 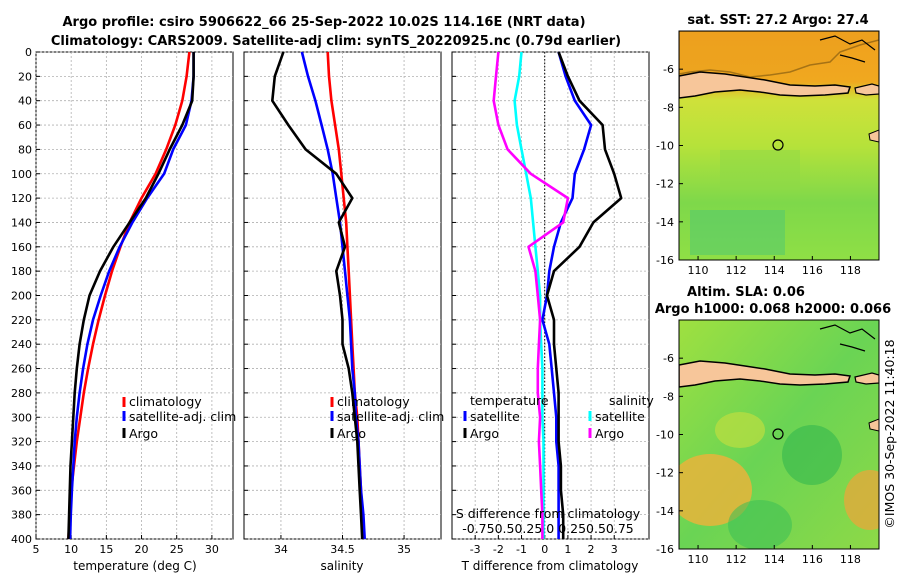 What do you see at coordinates (21, 417) in the screenshot?
I see `y-tick-label: 300` at bounding box center [21, 417].